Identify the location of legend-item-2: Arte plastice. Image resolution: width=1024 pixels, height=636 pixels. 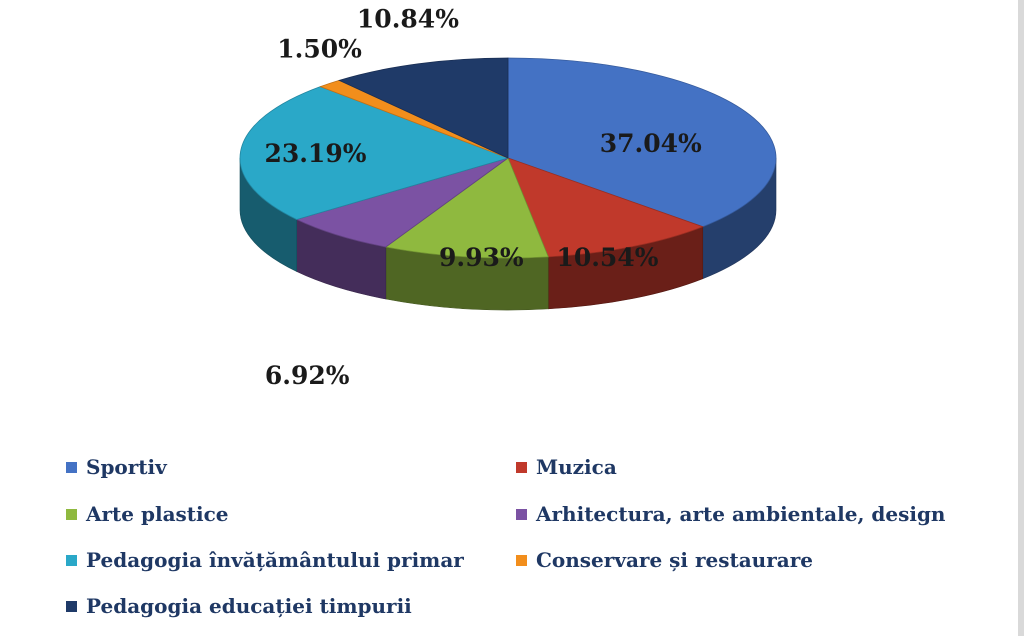
(147, 514).